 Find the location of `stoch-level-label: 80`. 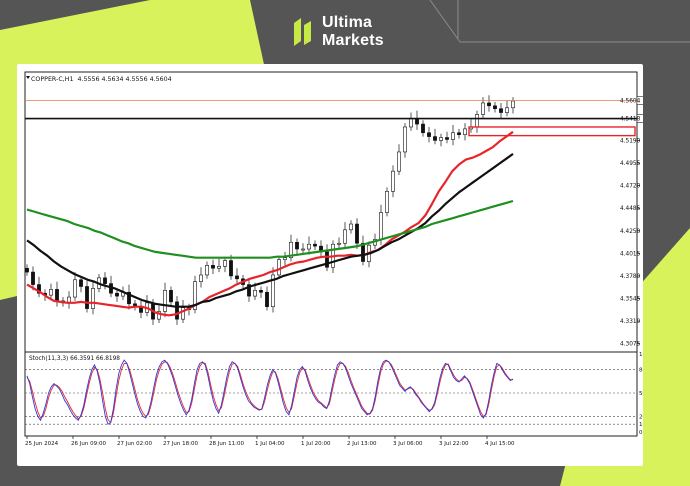

stoch-level-label: 80 is located at coordinates (641, 371).